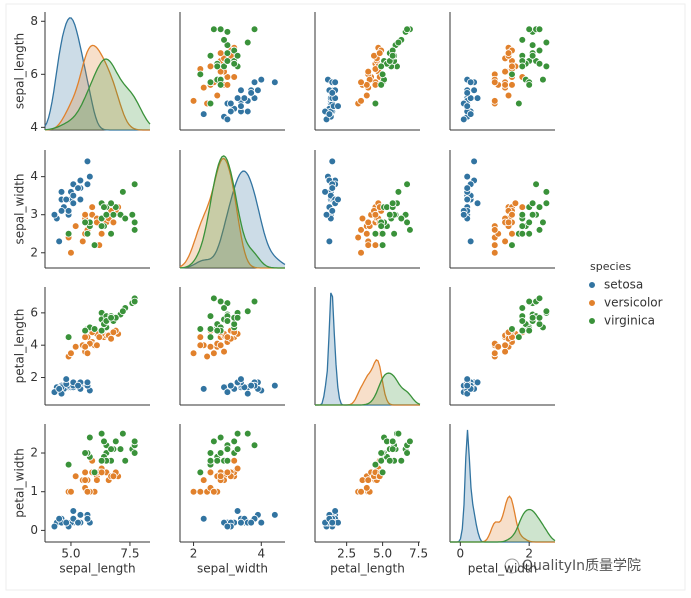 This screenshot has height=598, width=691. What do you see at coordinates (633, 303) in the screenshot?
I see `legend-label: versicolor` at bounding box center [633, 303].